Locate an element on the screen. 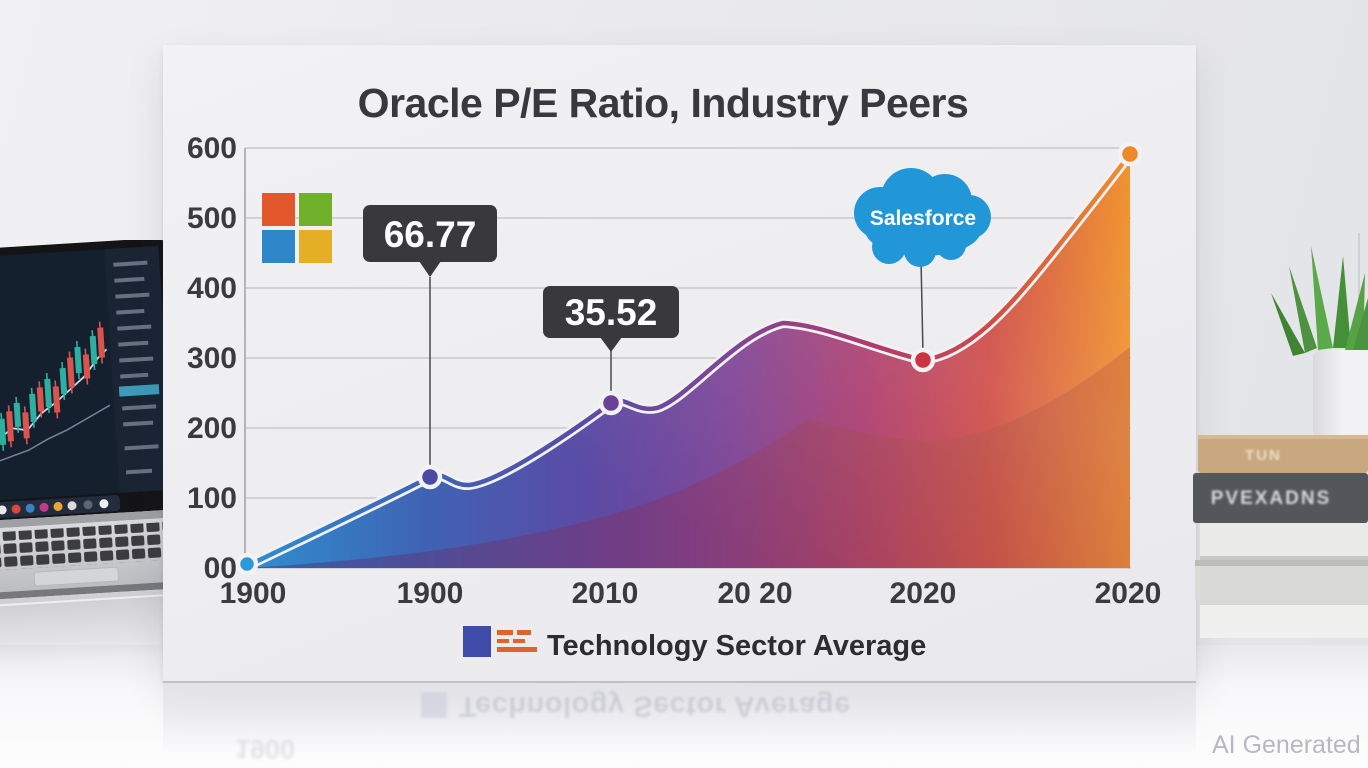 The image size is (1368, 768). card-bottom-edge is located at coordinates (679, 682).